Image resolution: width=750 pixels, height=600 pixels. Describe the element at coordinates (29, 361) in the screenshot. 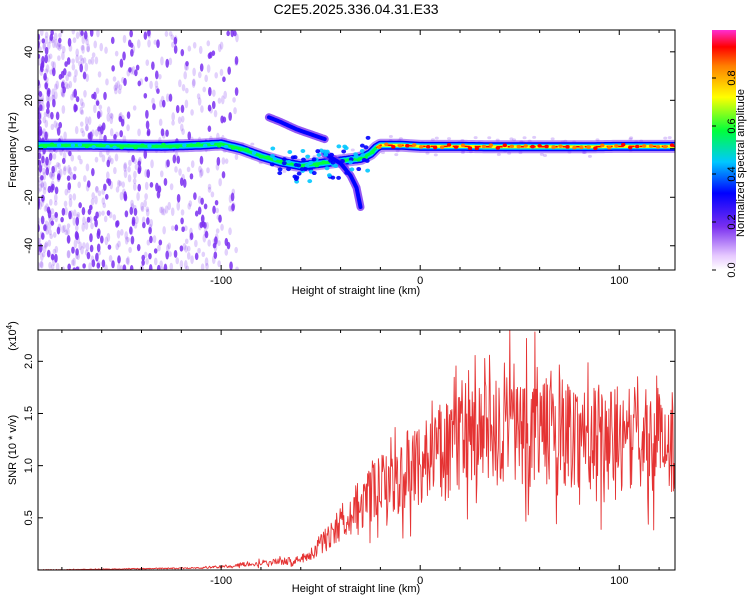

I see `snr-ytick-label: 2.0` at that location.